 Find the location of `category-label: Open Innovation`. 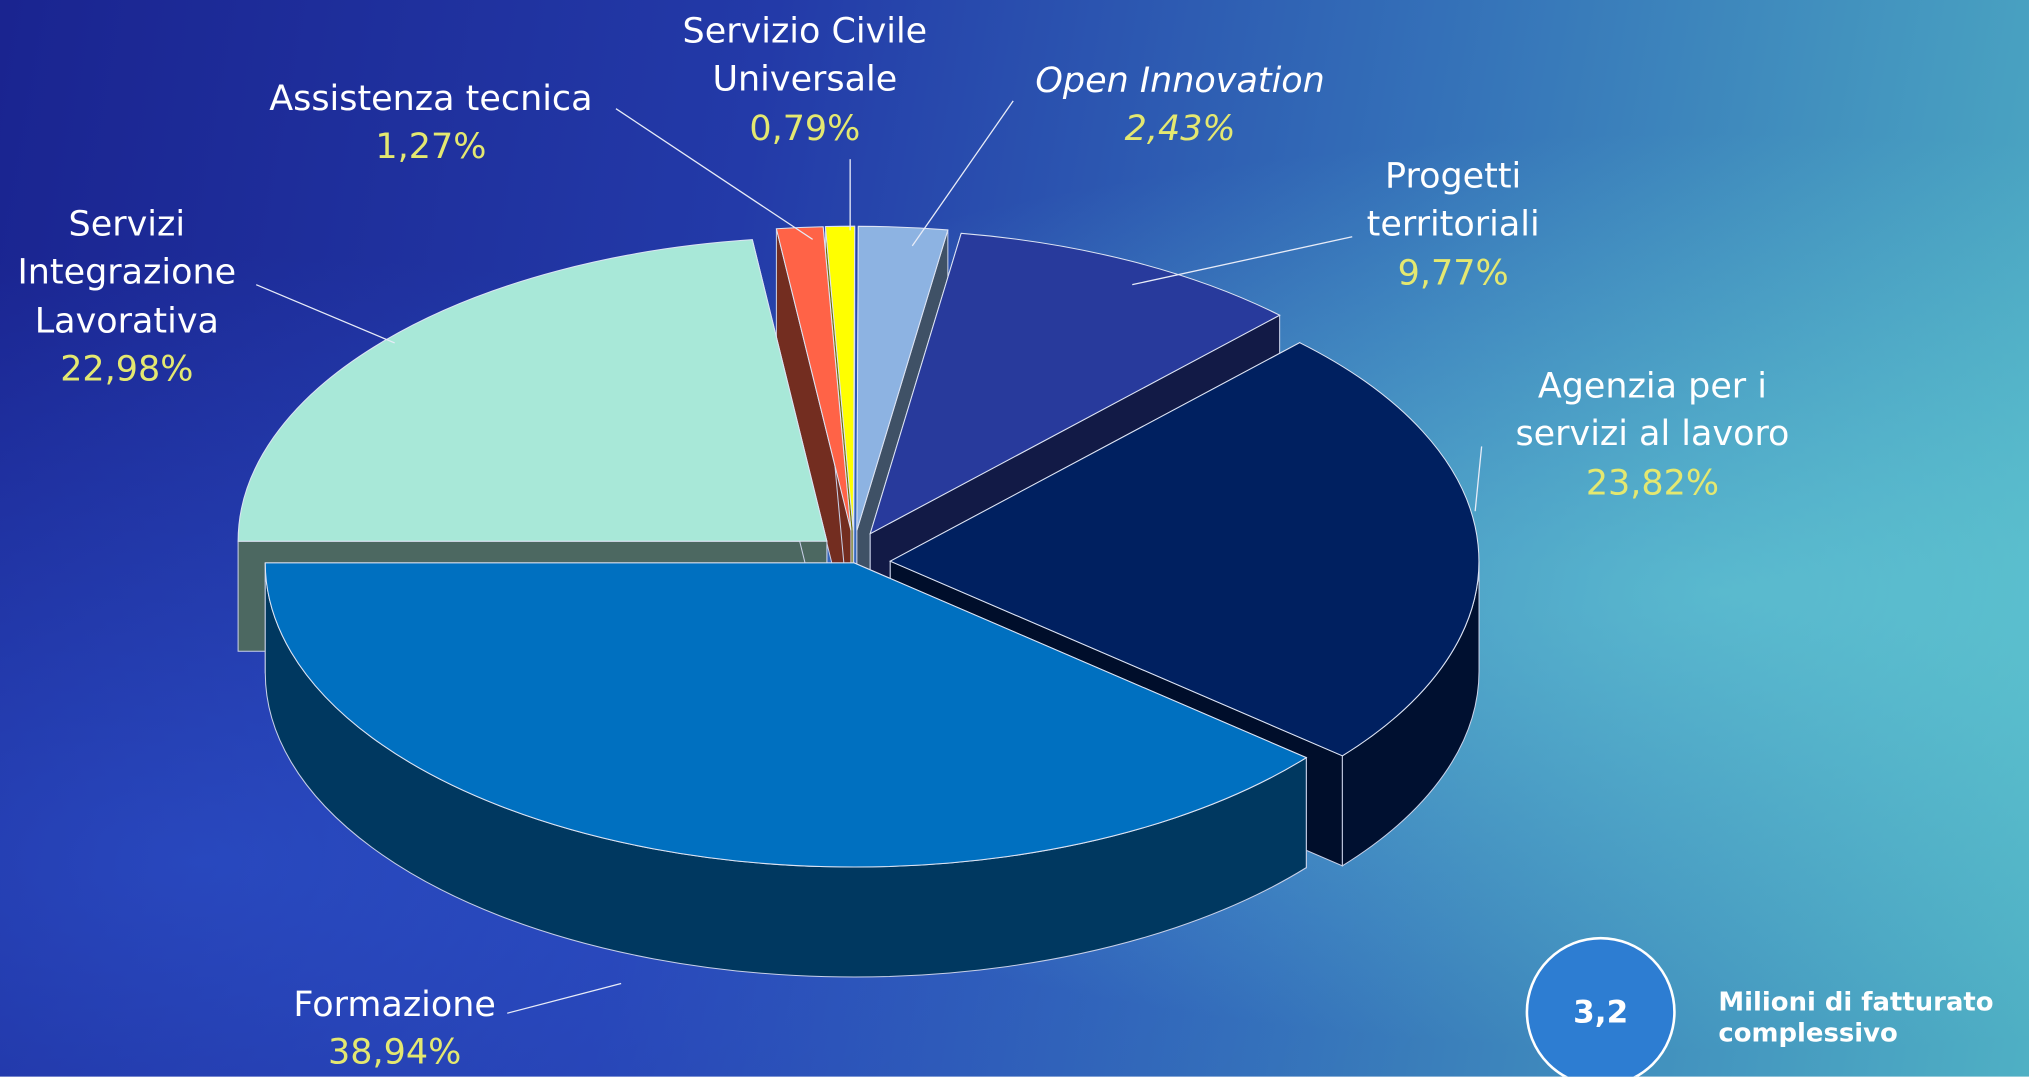

category-label: Open Innovation is located at coordinates (1180, 80).